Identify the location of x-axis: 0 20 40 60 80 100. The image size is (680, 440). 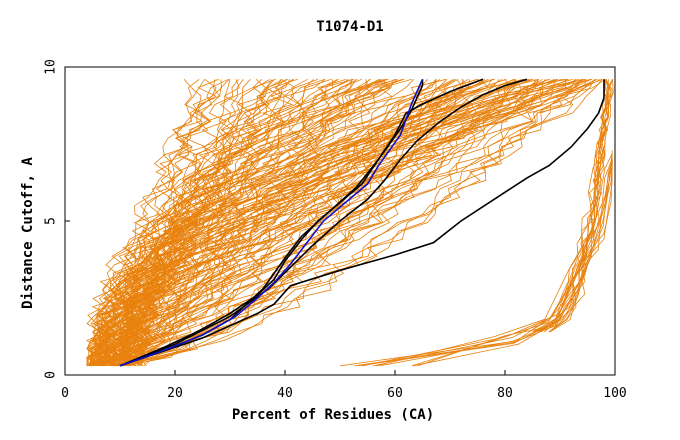
(344, 385).